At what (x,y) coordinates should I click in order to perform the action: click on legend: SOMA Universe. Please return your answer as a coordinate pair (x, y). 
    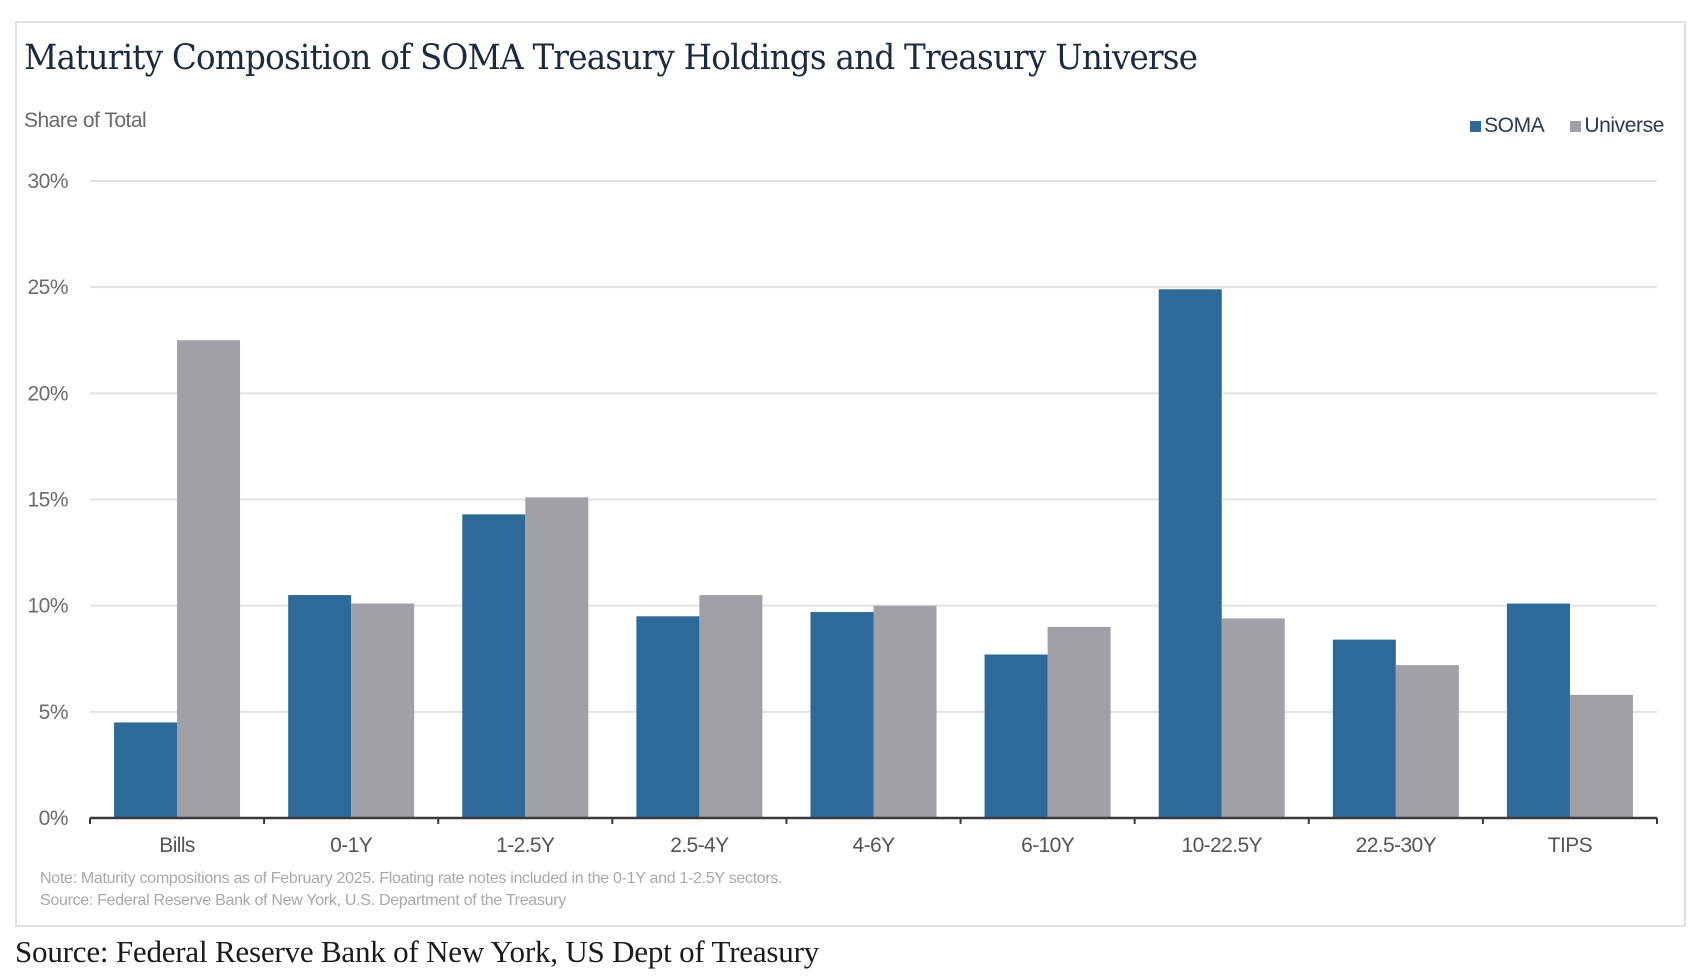
    Looking at the image, I should click on (1567, 126).